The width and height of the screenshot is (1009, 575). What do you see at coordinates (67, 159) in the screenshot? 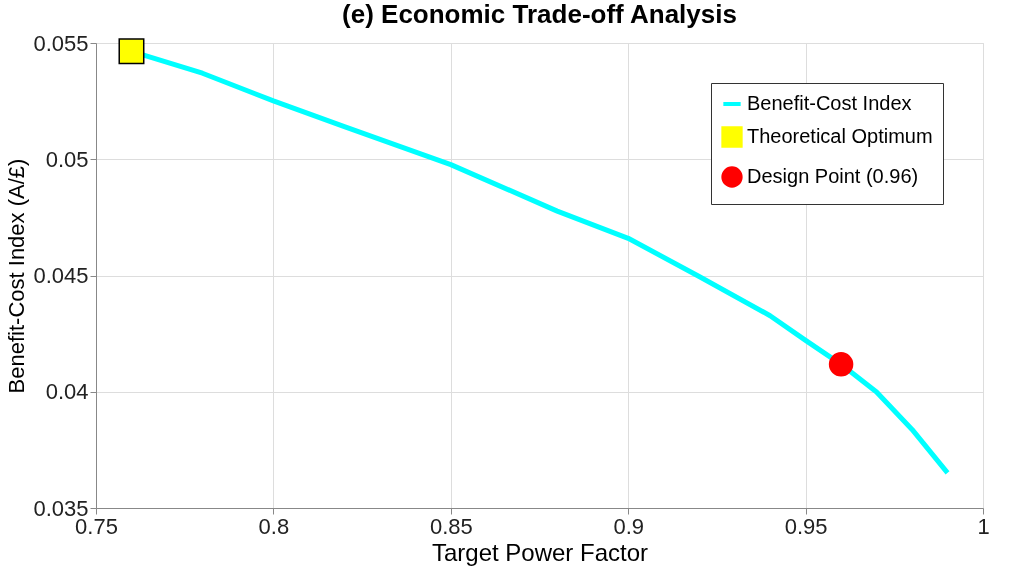
I see `y-tick-label: 0.05` at bounding box center [67, 159].